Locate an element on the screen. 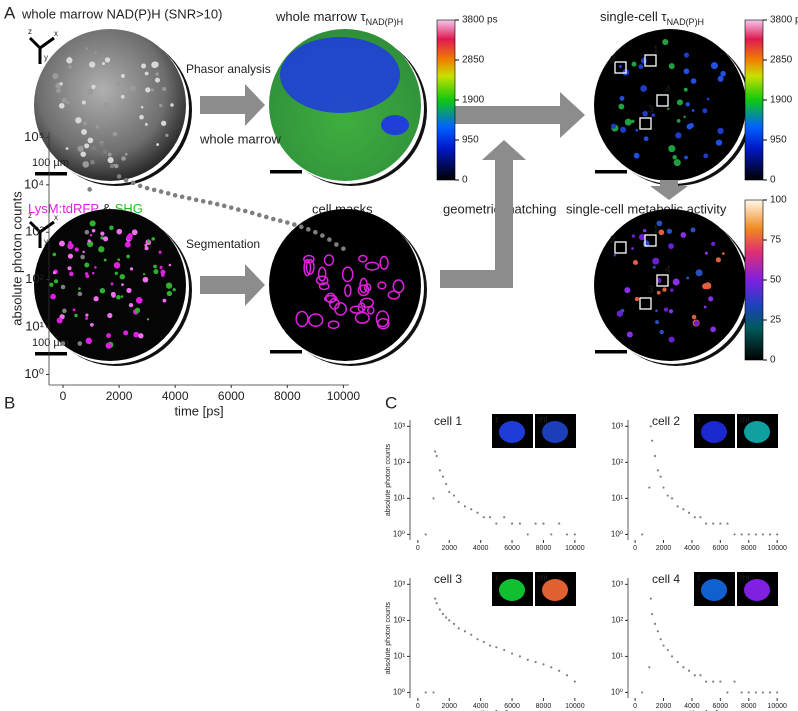 This screenshot has height=711, width=798. x-tick-label: 4000 is located at coordinates (692, 706).